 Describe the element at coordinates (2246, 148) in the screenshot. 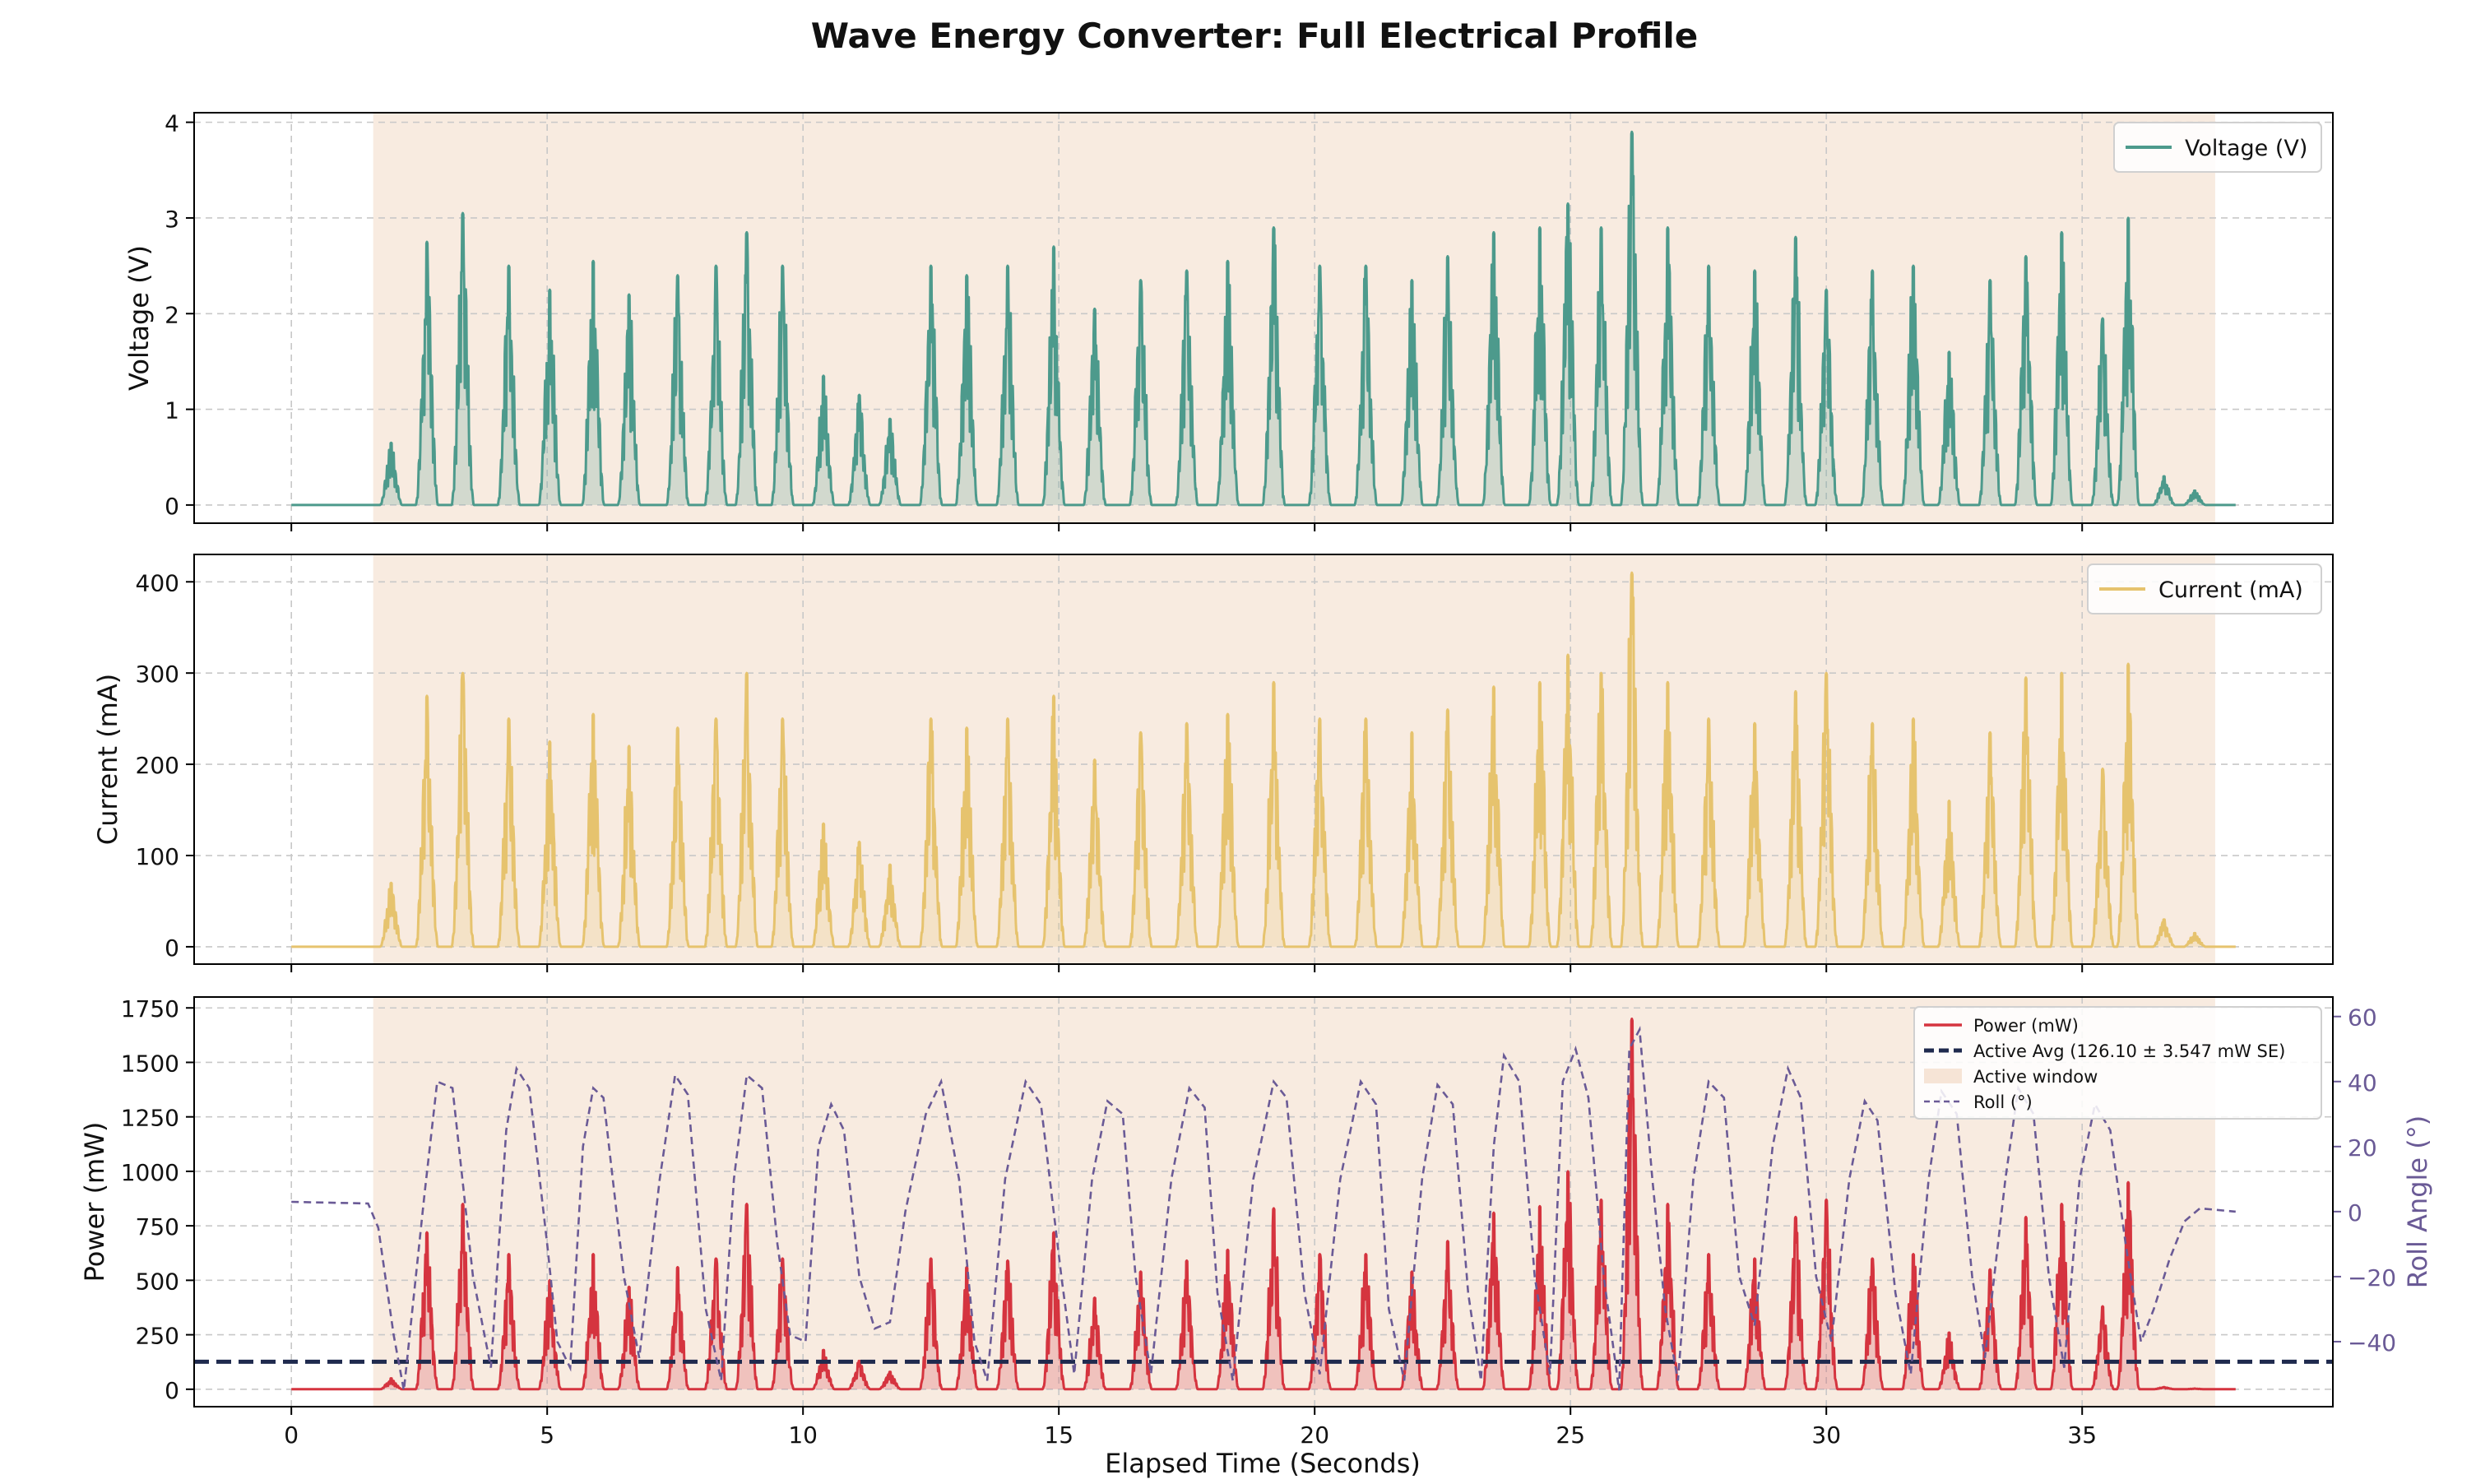

I see `legend-label: Voltage (V)` at that location.